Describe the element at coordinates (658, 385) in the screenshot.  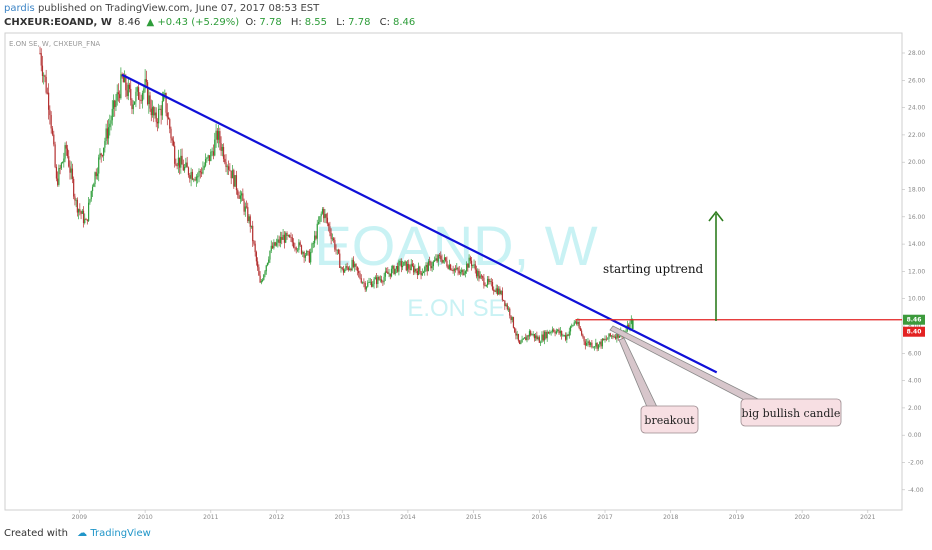
I see `callout-breakout: breakout` at that location.